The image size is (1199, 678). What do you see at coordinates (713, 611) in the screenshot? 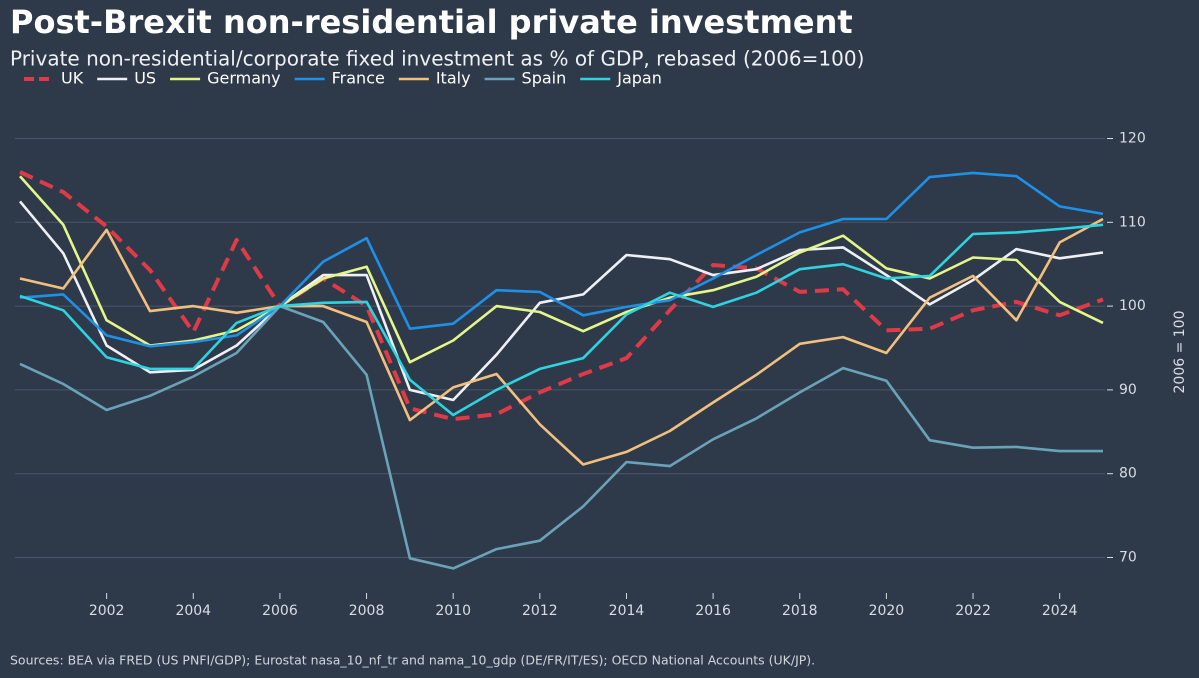
I see `x-tick-label: 2016` at bounding box center [713, 611].